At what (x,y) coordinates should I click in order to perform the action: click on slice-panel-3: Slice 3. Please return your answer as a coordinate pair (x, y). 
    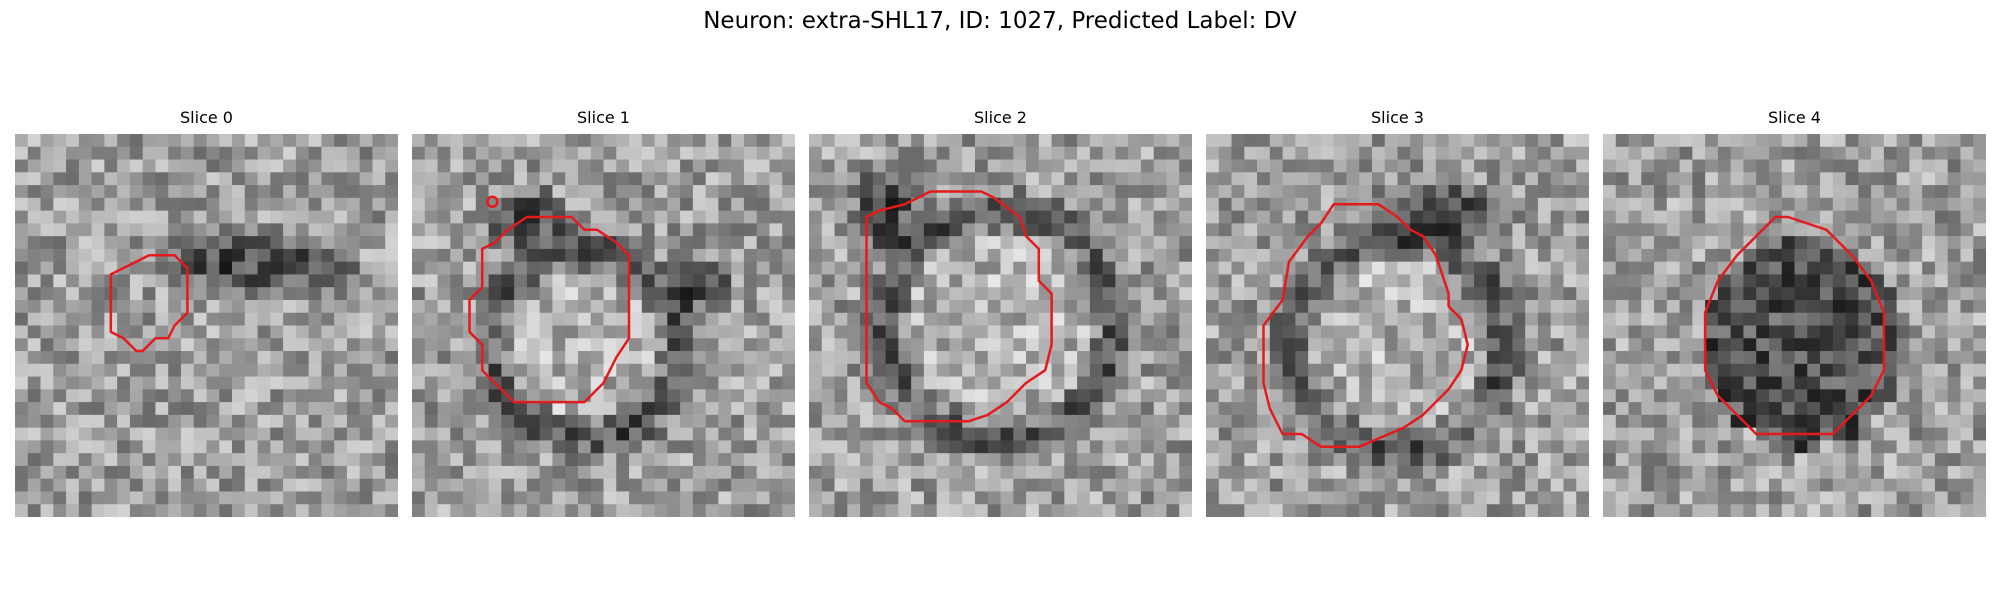
    Looking at the image, I should click on (1397, 312).